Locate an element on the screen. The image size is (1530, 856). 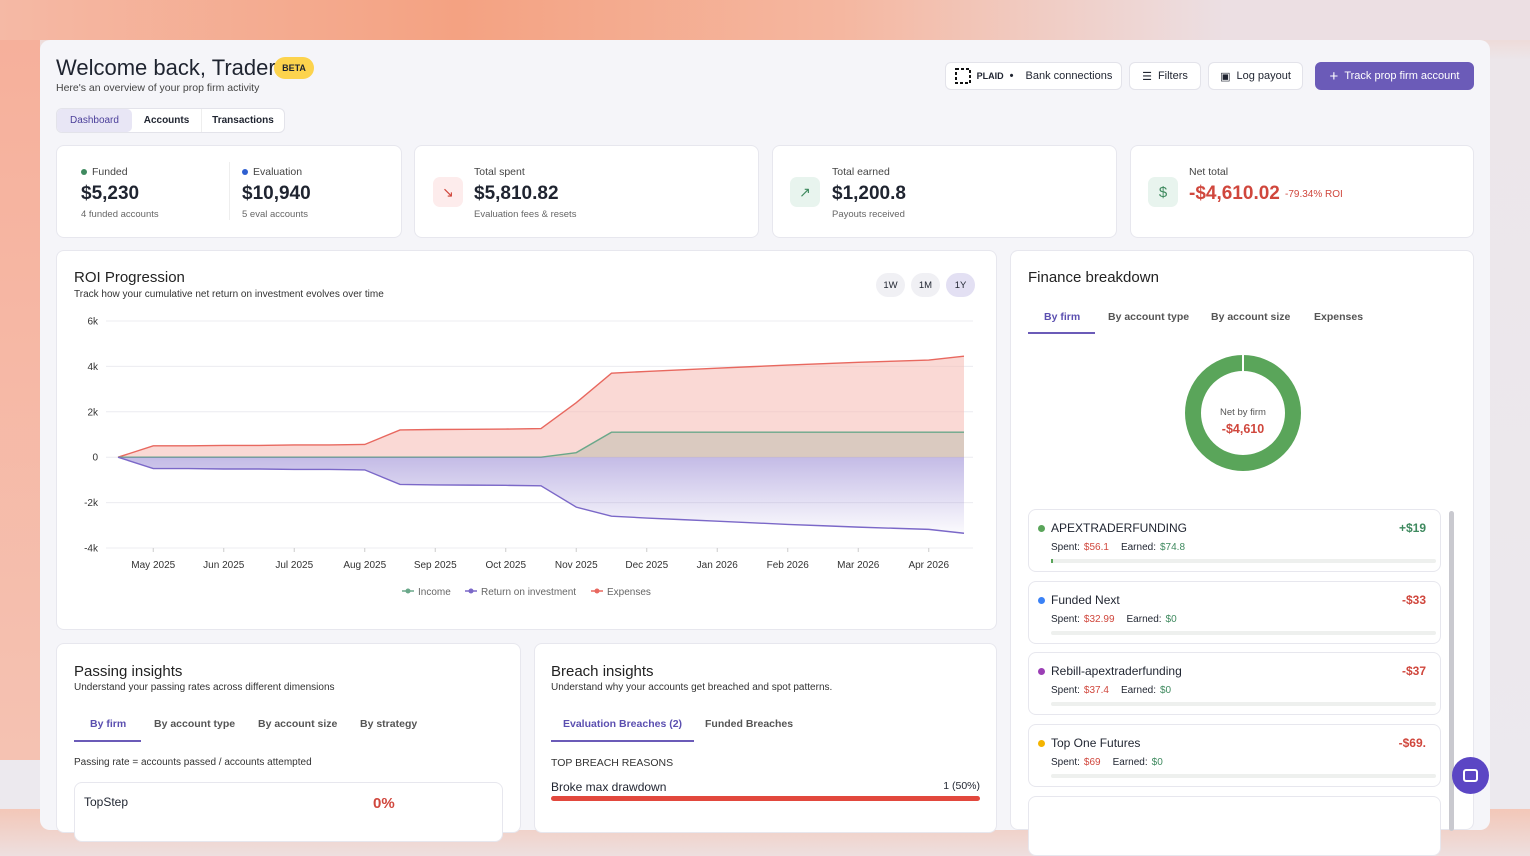
x-tick-label: Aug 2025 is located at coordinates (364, 565).